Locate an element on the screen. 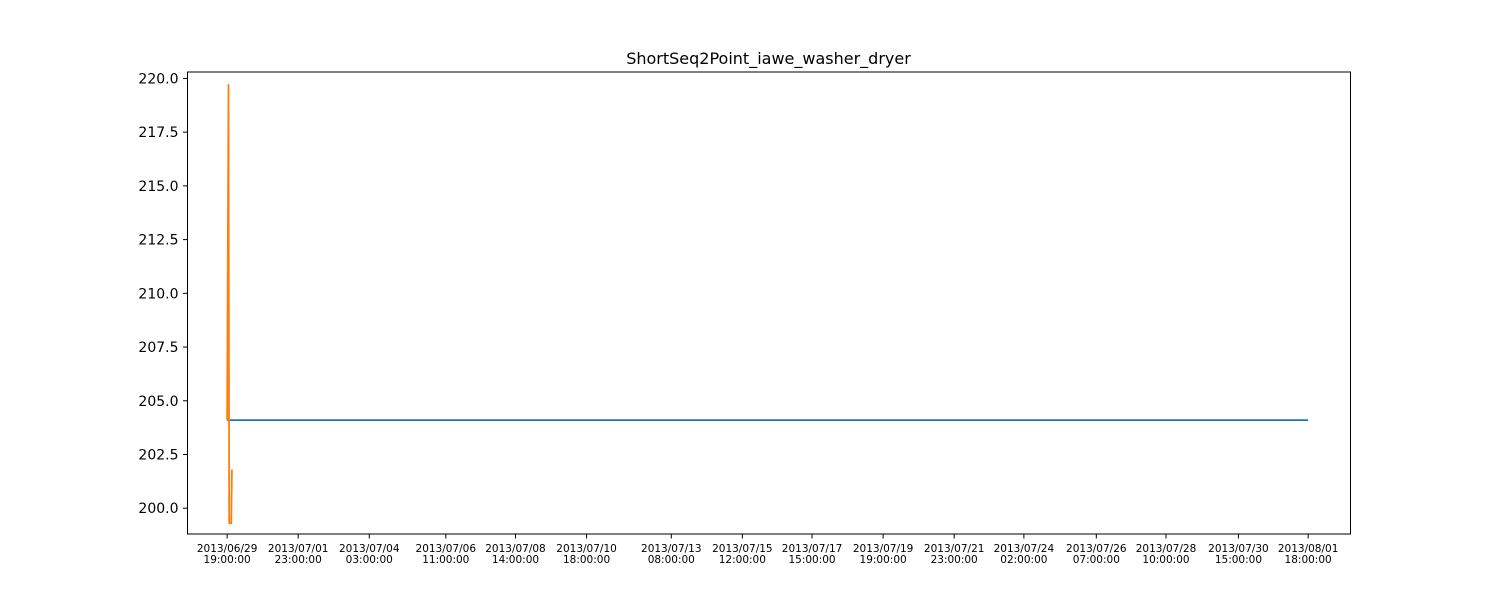 The width and height of the screenshot is (1500, 600). x-tick-label: 2013/07/30 15:00:00 is located at coordinates (1238, 554).